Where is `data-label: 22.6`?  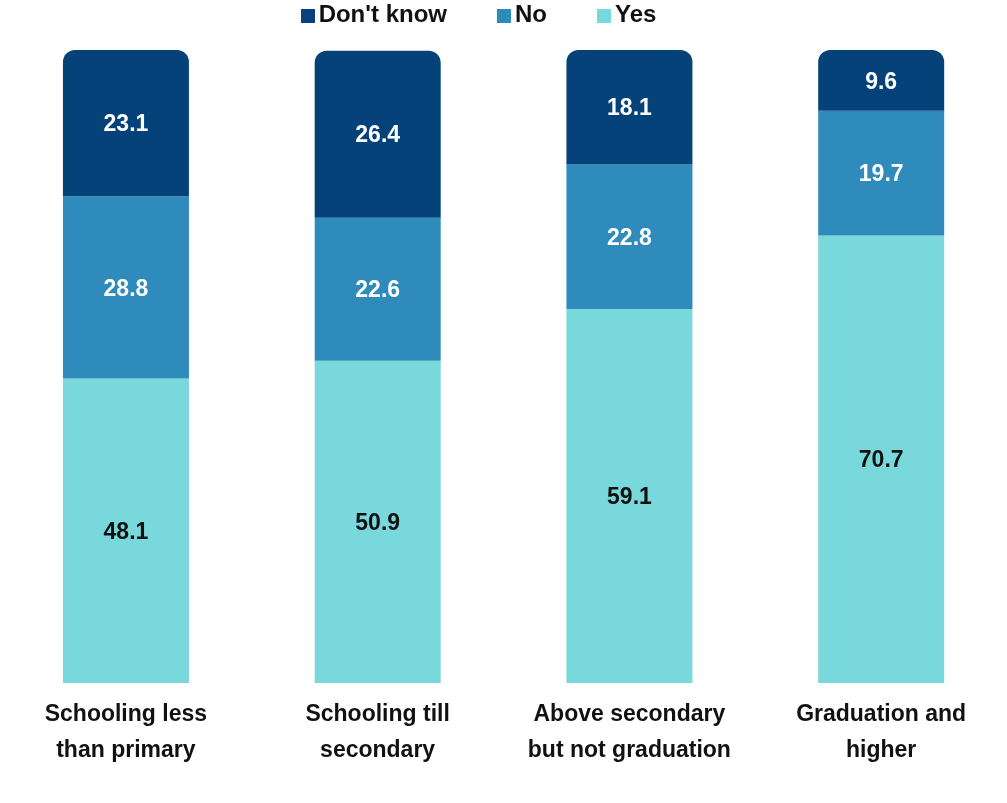
data-label: 22.6 is located at coordinates (378, 289).